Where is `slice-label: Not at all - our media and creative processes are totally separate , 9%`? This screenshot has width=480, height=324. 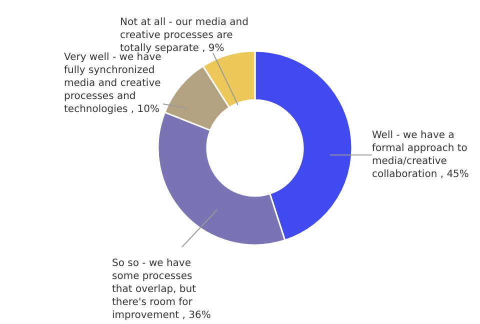 slice-label: Not at all - our media and creative processes are totally separate , 9% is located at coordinates (184, 35).